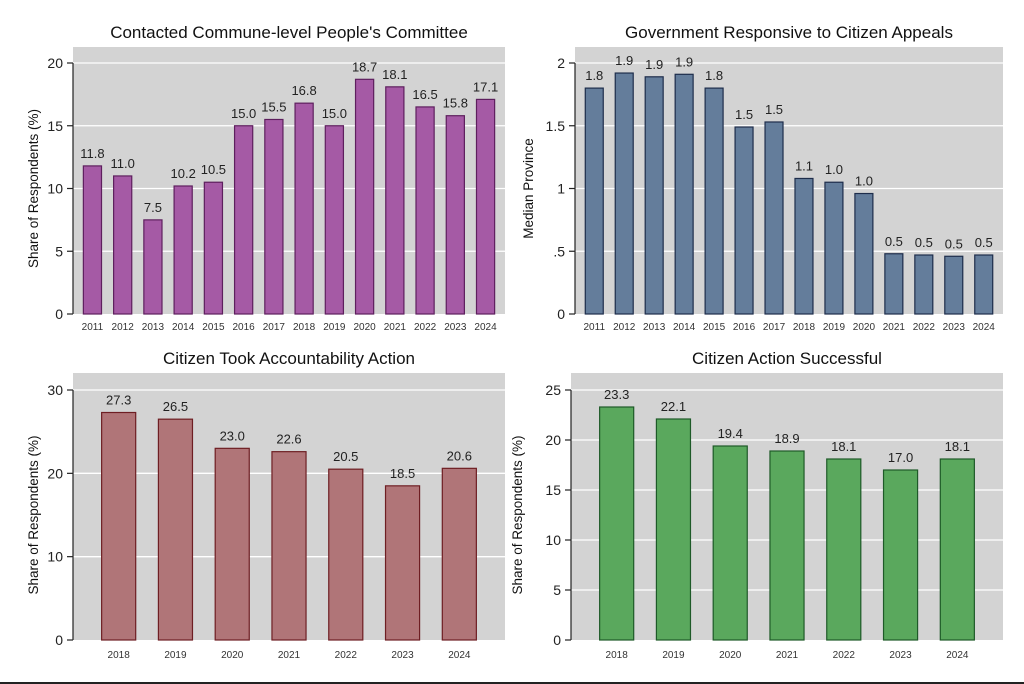 The width and height of the screenshot is (1024, 684). I want to click on data-label: 1.0, so click(834, 169).